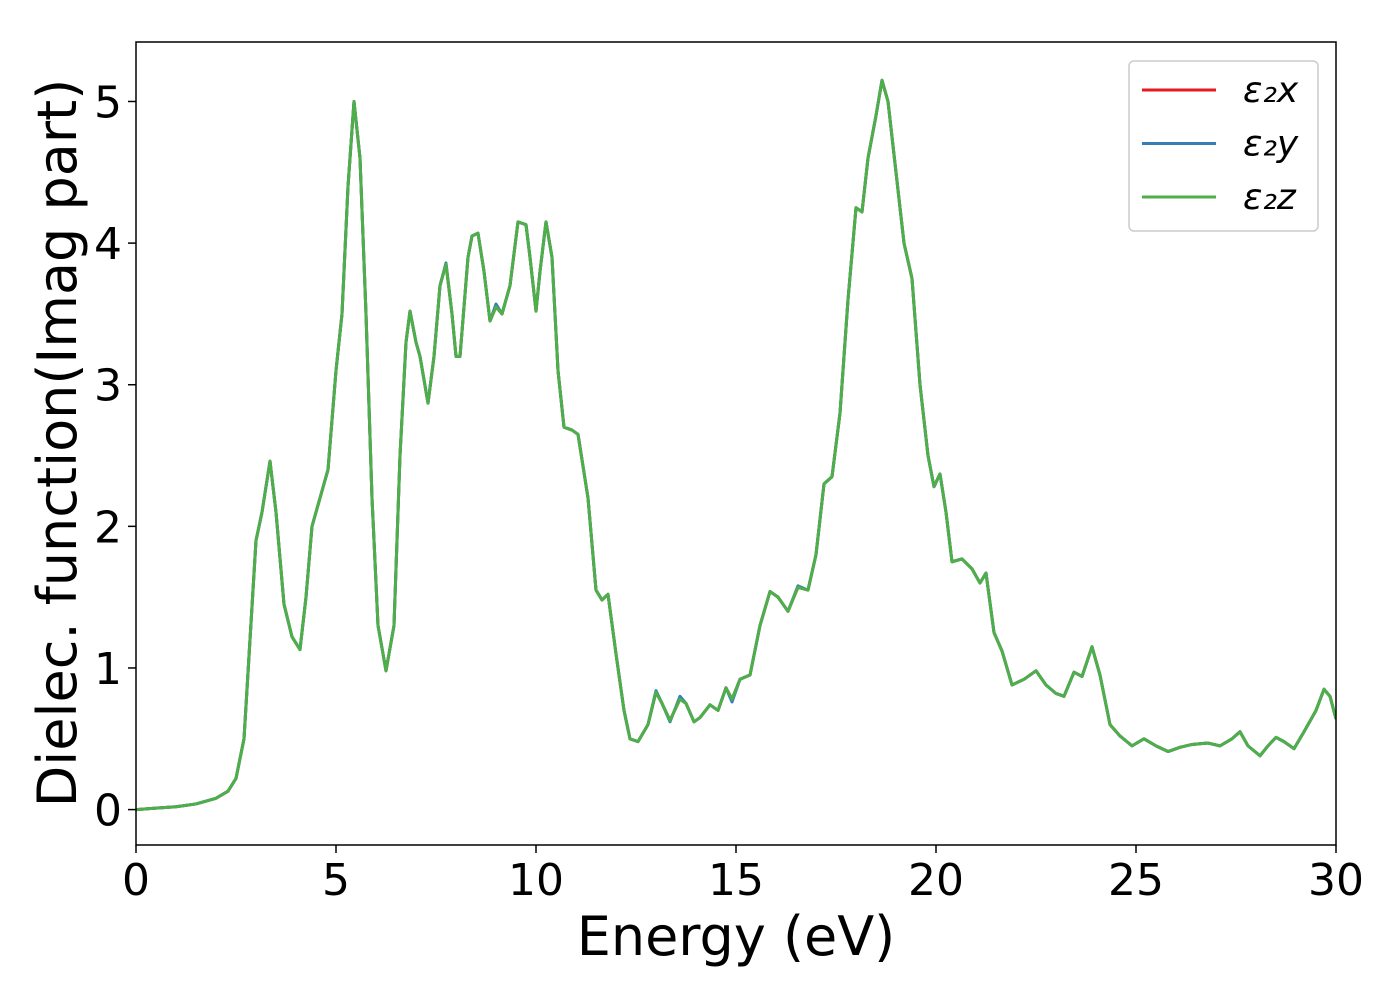  I want to click on y-tick-label: 3, so click(108, 386).